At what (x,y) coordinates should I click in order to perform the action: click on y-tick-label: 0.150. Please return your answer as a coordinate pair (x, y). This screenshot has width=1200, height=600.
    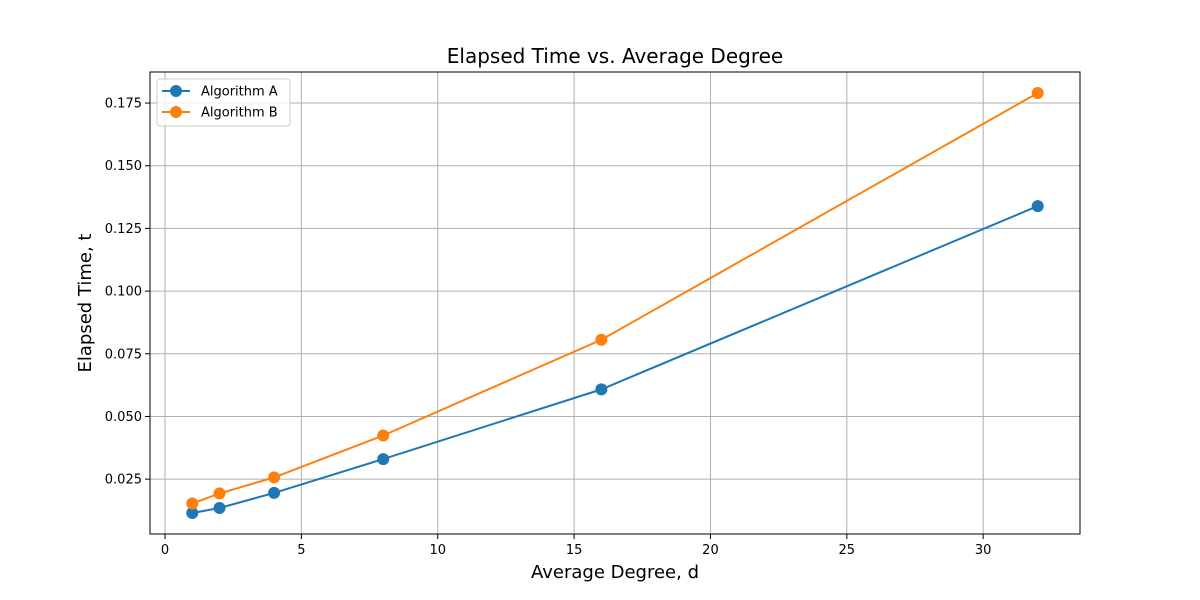
    Looking at the image, I should click on (123, 166).